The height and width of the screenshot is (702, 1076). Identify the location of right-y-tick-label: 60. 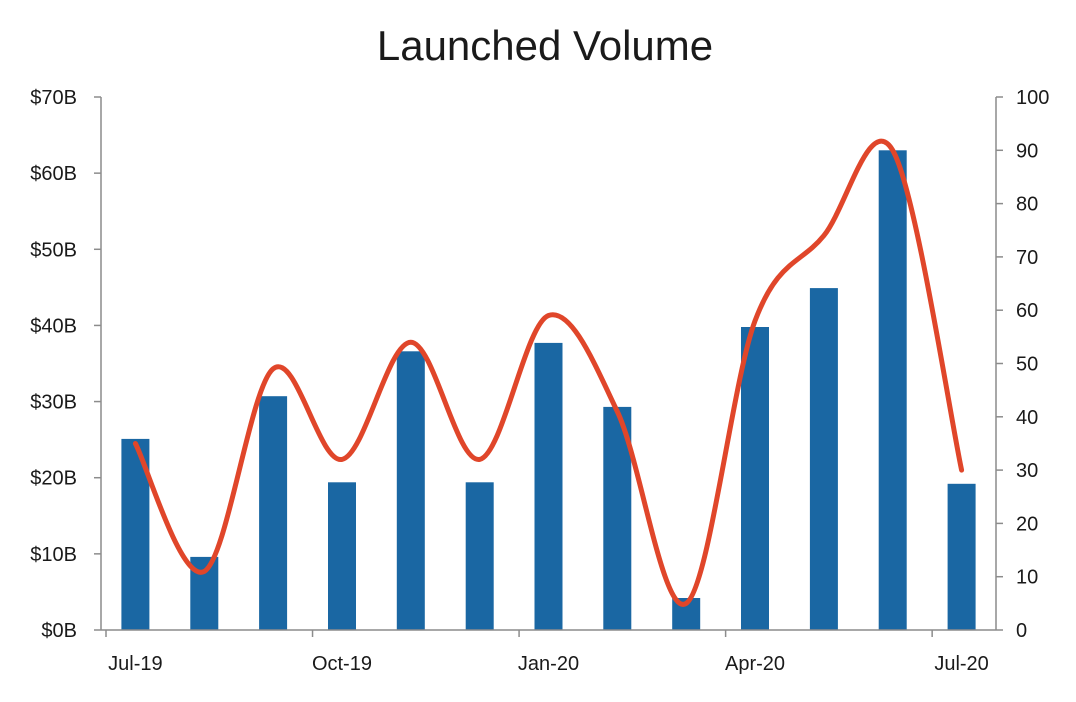
(1027, 311).